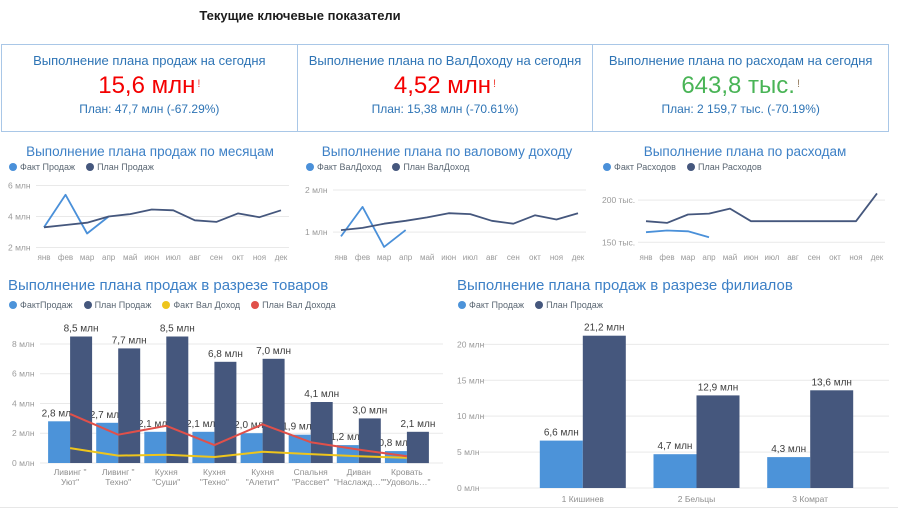  What do you see at coordinates (238, 257) in the screenshot?
I see `x-tick-label: окт` at bounding box center [238, 257].